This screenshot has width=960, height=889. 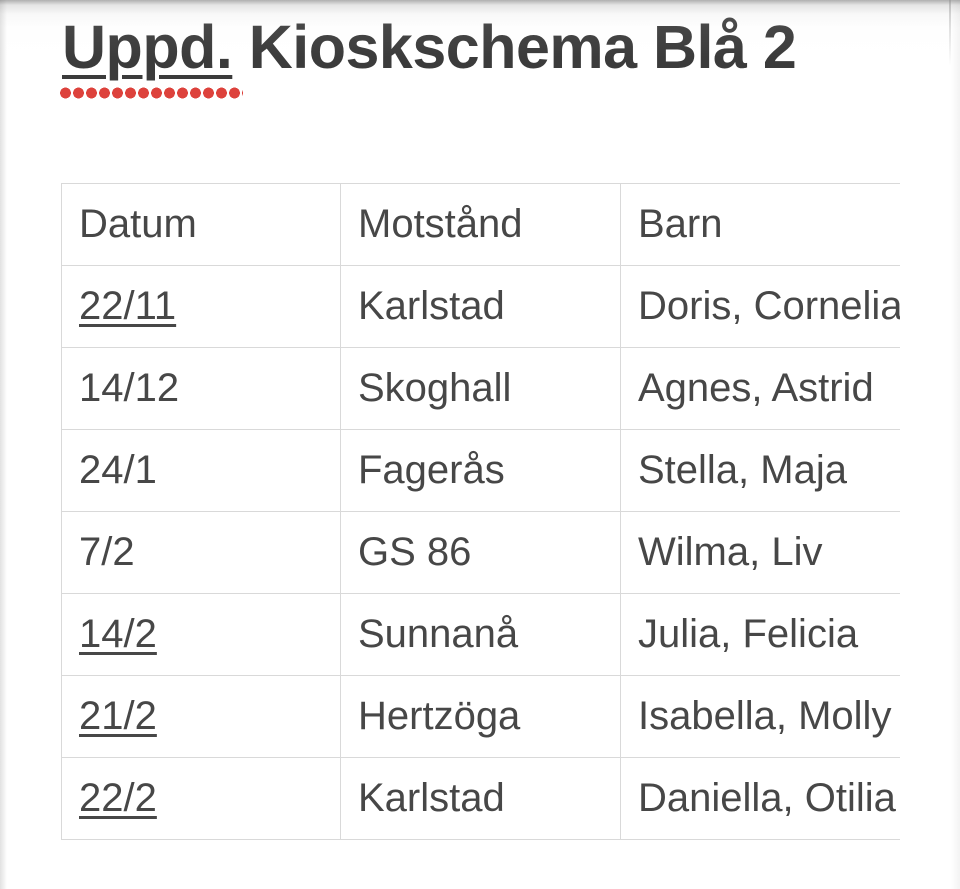 I want to click on table-row: 14/2 Sunnanå Julia, Felicia, so click(x=480, y=634).